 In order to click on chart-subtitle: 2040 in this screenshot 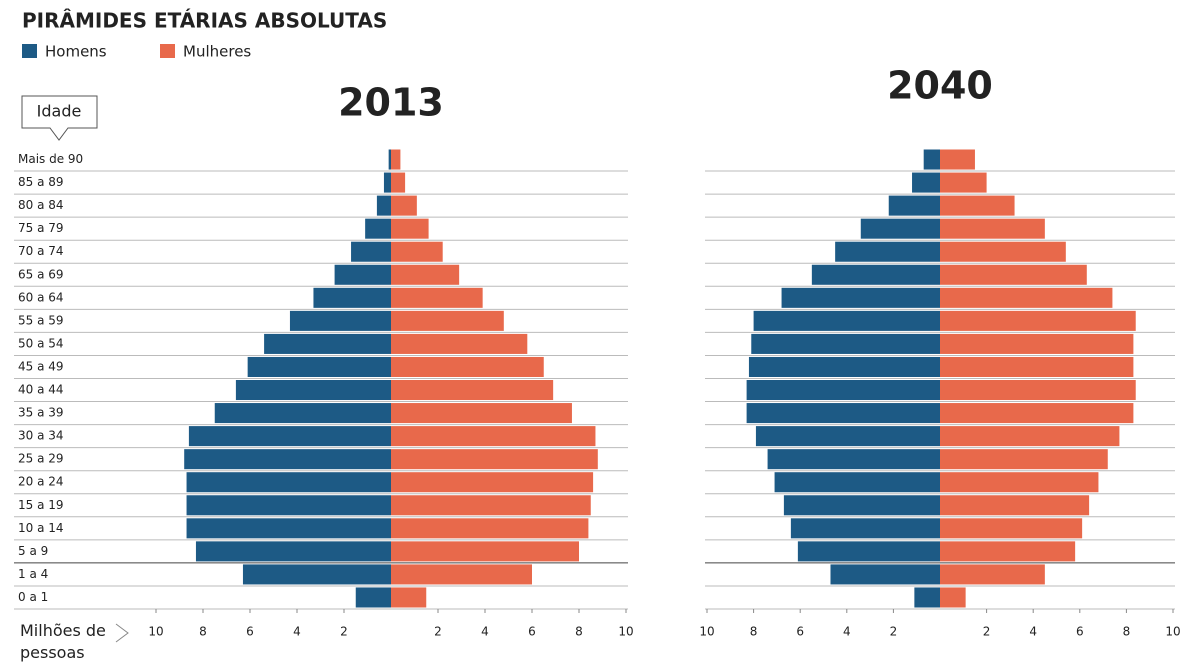, I will do `click(940, 86)`.